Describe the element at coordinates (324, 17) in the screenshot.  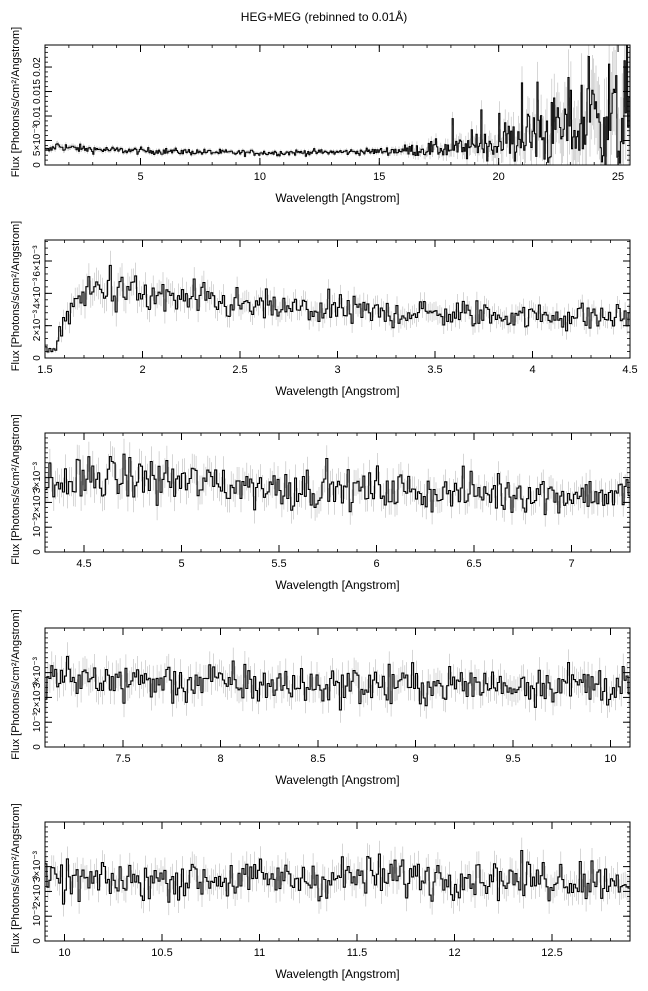
I see `page-title: HEG+MEG (rebinned to 0.01Å)` at that location.